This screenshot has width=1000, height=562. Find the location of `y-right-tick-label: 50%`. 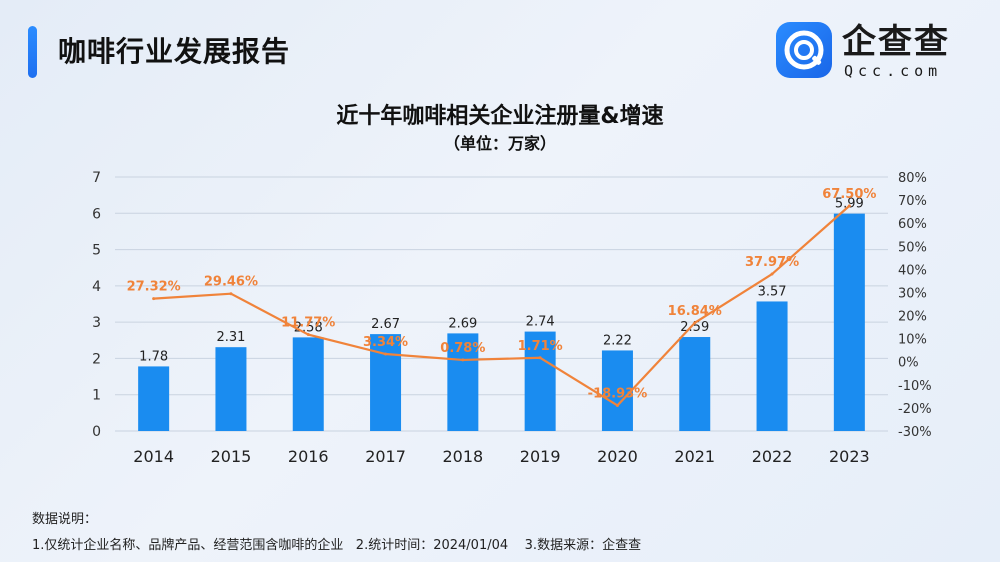

y-right-tick-label: 50% is located at coordinates (912, 247).